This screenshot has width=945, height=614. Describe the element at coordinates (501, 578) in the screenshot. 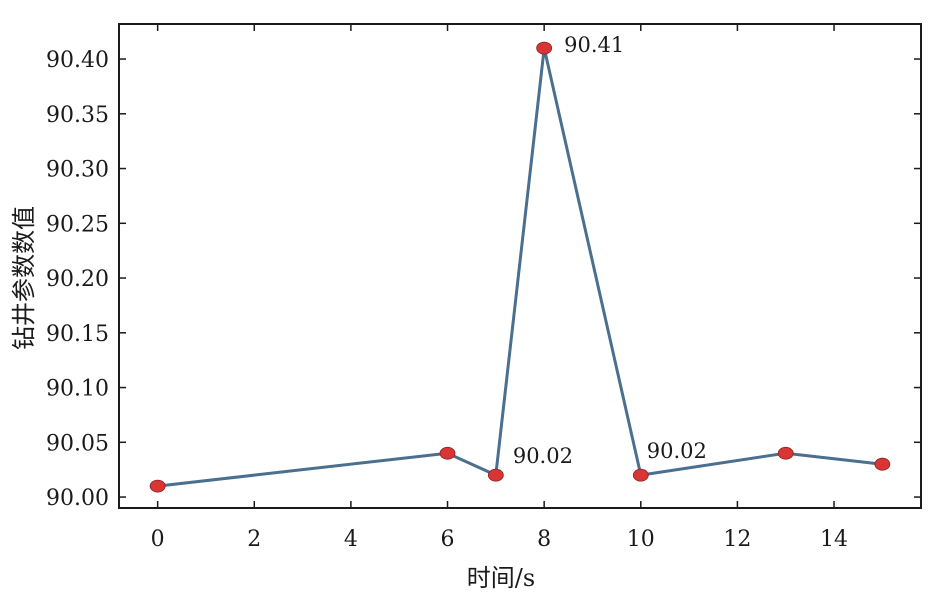

I see `x-axis-title: 时间/s` at that location.